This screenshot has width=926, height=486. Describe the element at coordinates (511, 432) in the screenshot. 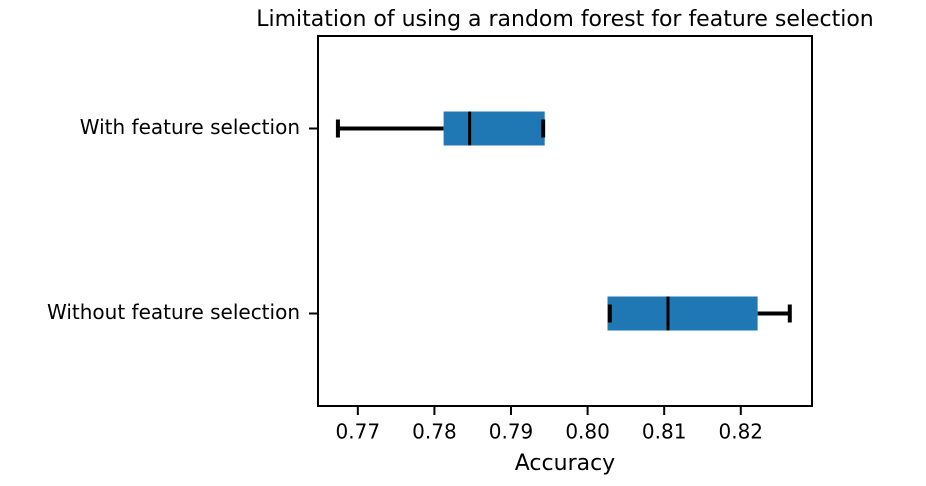

I see `x-tick-label: 0.79` at that location.